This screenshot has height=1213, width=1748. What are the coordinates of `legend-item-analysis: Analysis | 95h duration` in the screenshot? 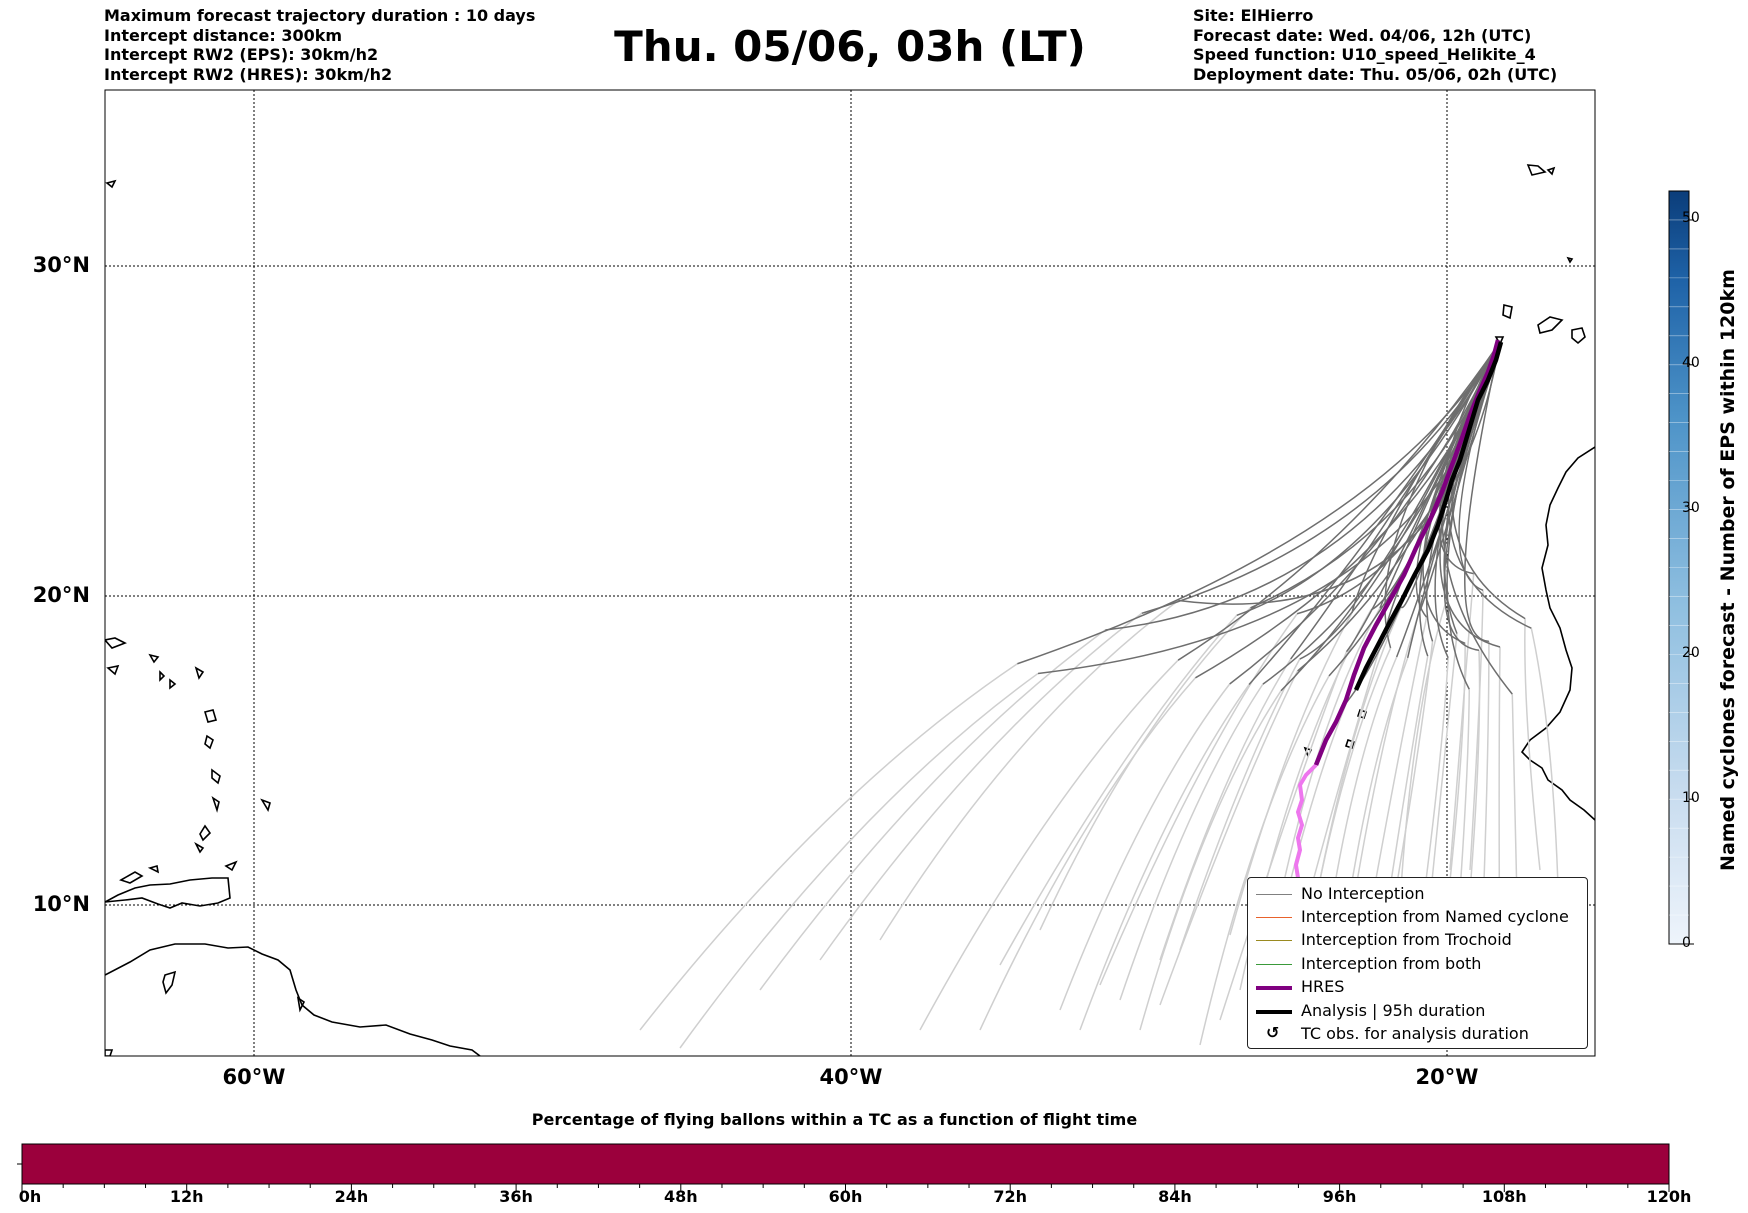 It's located at (1417, 1011).